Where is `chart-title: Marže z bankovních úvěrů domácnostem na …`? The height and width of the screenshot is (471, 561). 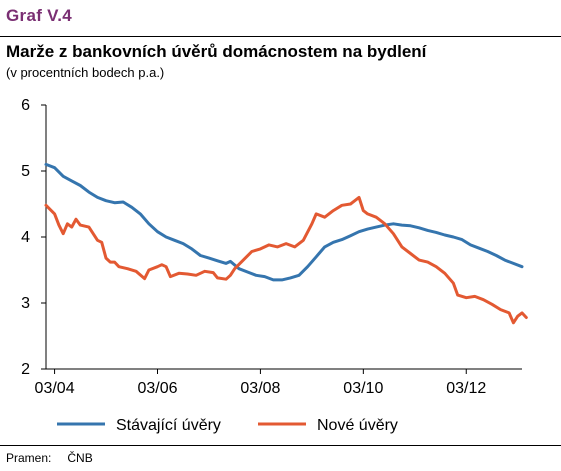 chart-title: Marže z bankovních úvěrů domácnostem na … is located at coordinates (216, 51).